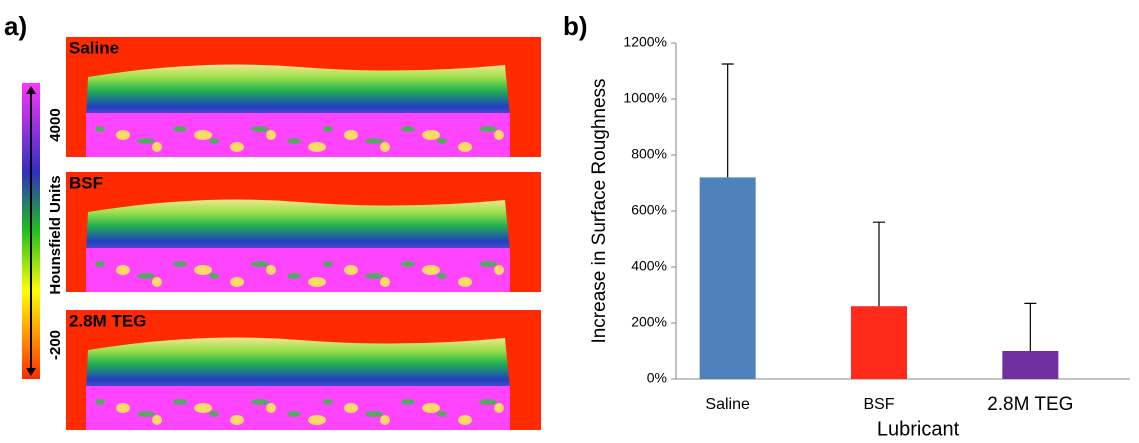  Describe the element at coordinates (649, 322) in the screenshot. I see `y-tick-label: 200%` at that location.